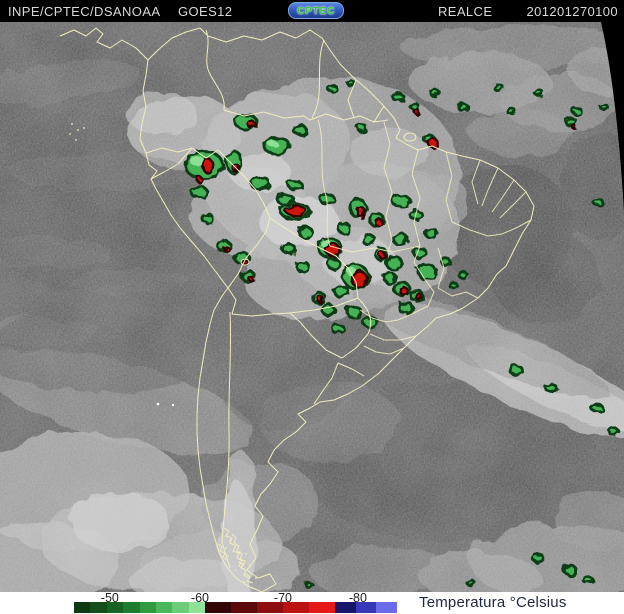 The width and height of the screenshot is (624, 614). Describe the element at coordinates (283, 598) in the screenshot. I see `colorbar-tick-label: -70` at that location.